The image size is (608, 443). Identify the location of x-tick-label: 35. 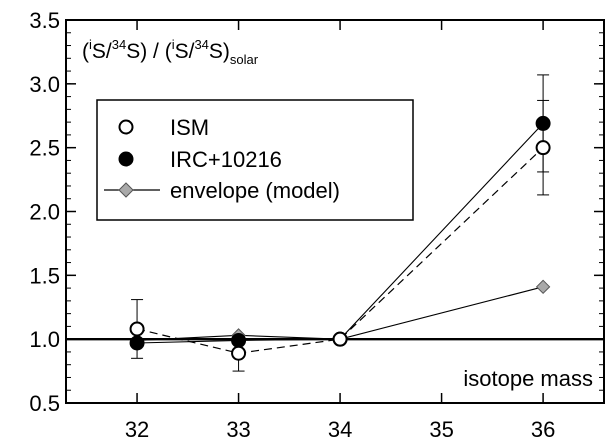
(441, 429).